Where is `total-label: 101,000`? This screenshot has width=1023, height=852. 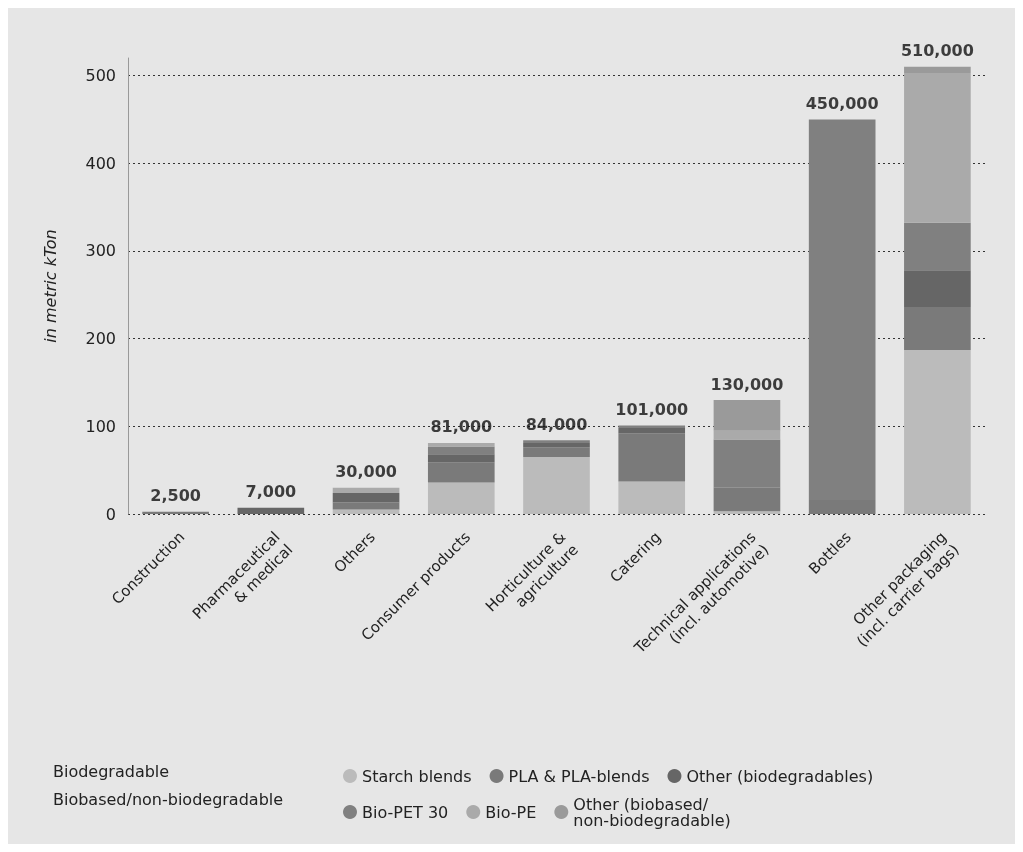
total-label: 101,000 is located at coordinates (652, 409).